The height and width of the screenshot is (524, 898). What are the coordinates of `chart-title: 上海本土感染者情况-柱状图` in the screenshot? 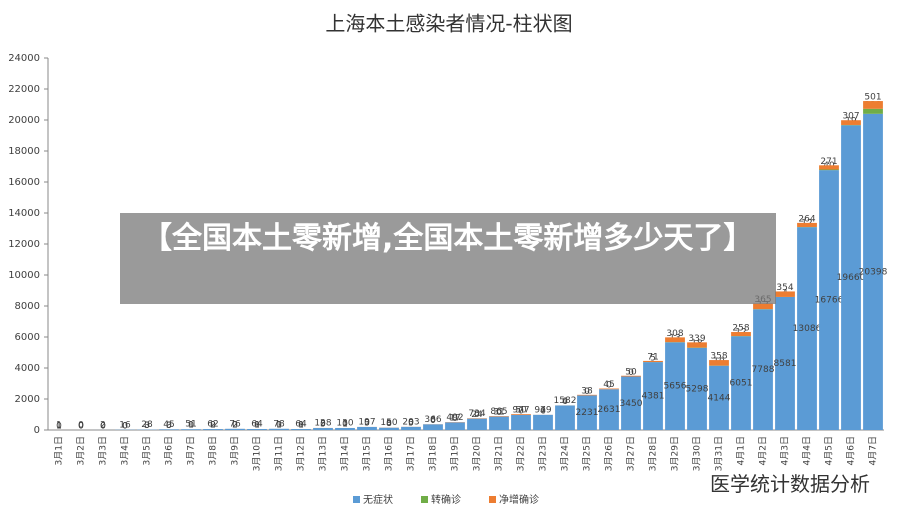 It's located at (448, 24).